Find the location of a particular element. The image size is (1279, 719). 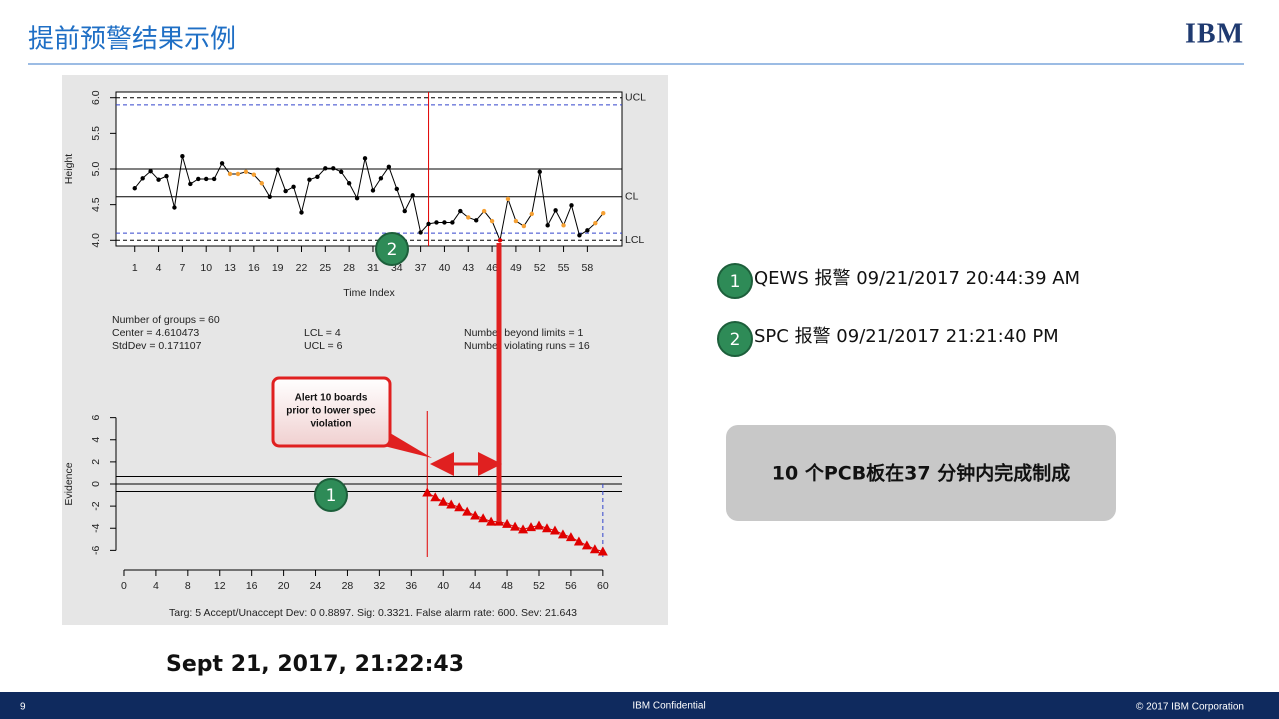

stat-text: Number beyond limits = 1 is located at coordinates (524, 333).